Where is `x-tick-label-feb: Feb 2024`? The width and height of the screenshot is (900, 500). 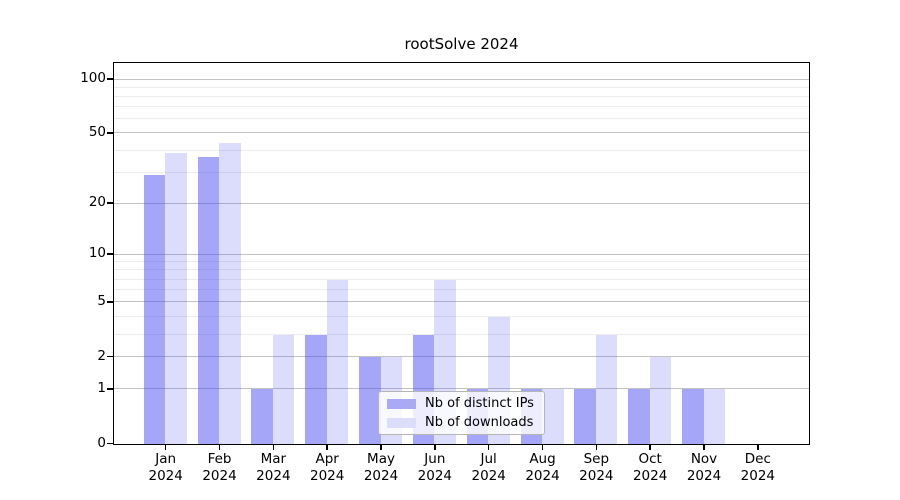 x-tick-label-feb: Feb 2024 is located at coordinates (219, 467).